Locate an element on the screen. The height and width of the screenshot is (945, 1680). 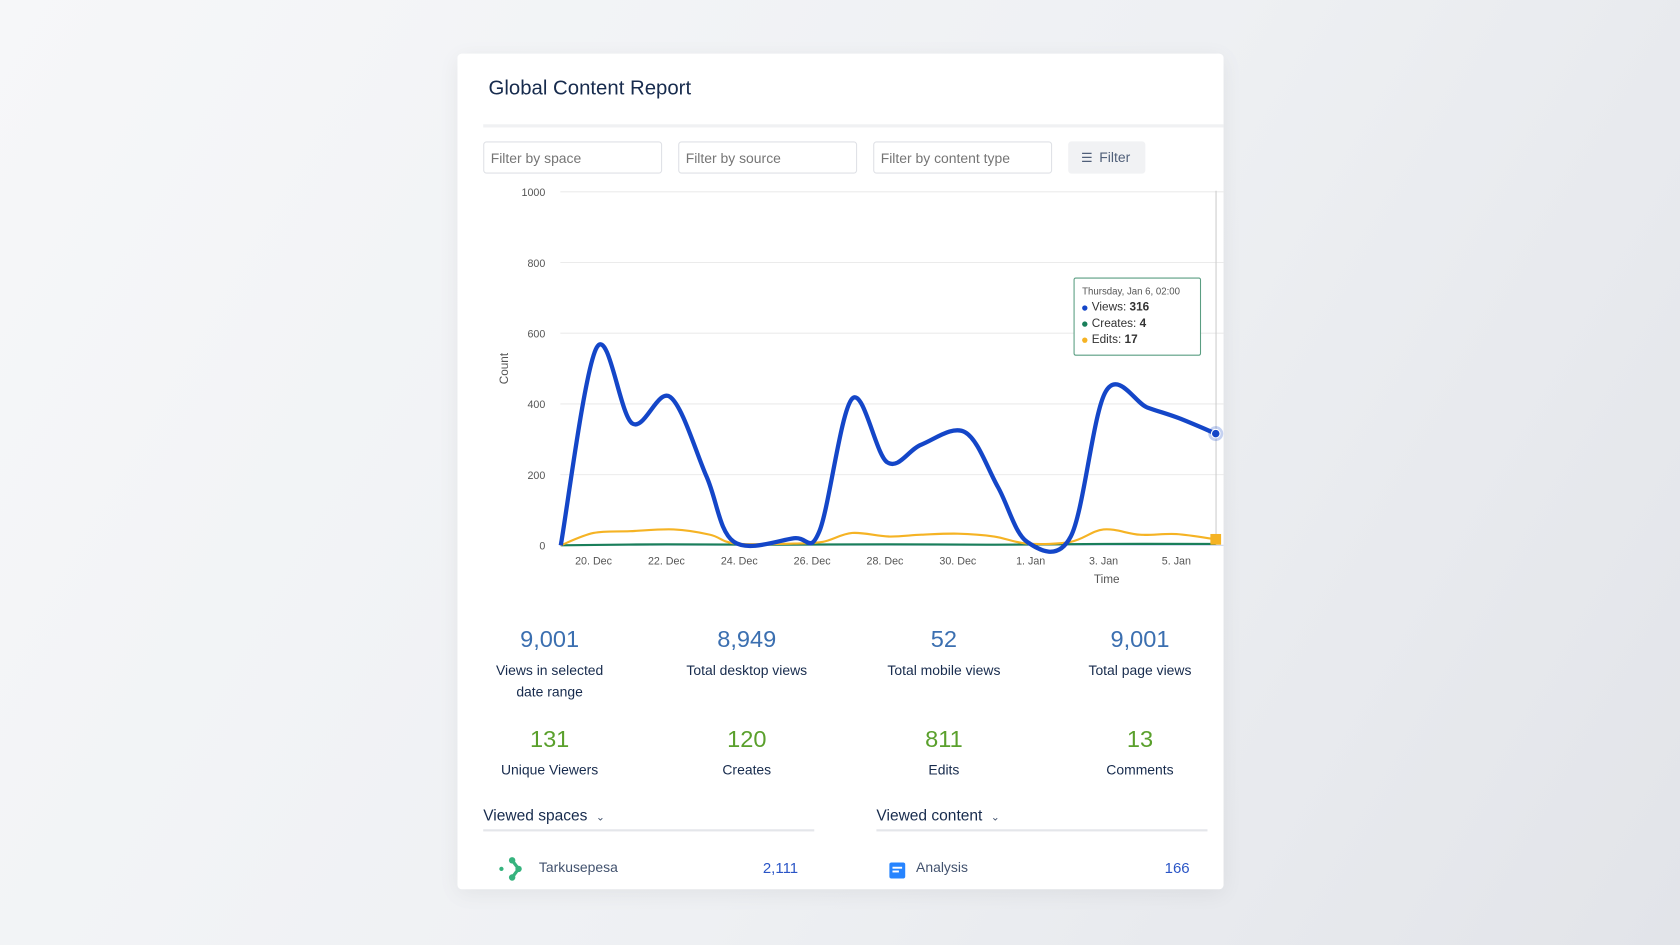
x-tick-label: 24. Dec is located at coordinates (740, 562).